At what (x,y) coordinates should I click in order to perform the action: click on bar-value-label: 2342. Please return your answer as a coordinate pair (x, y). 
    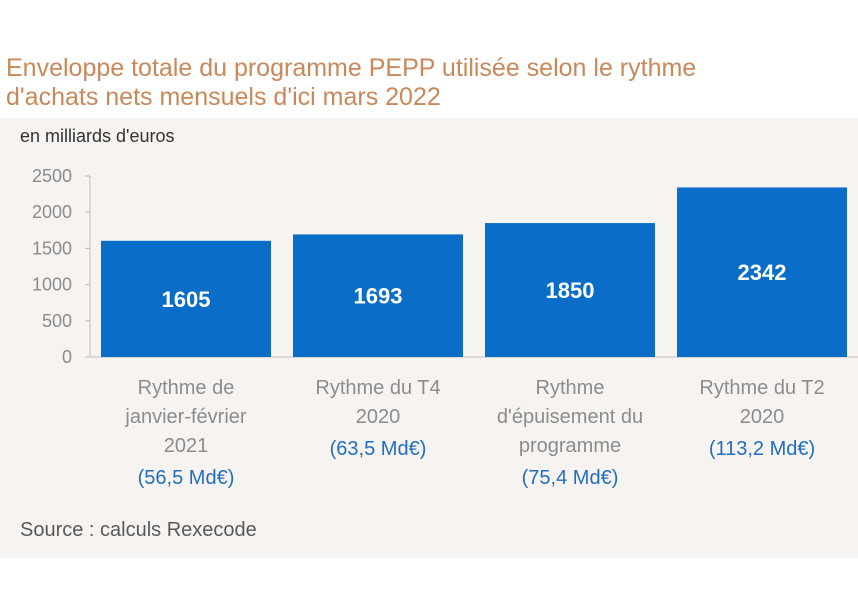
    Looking at the image, I should click on (762, 272).